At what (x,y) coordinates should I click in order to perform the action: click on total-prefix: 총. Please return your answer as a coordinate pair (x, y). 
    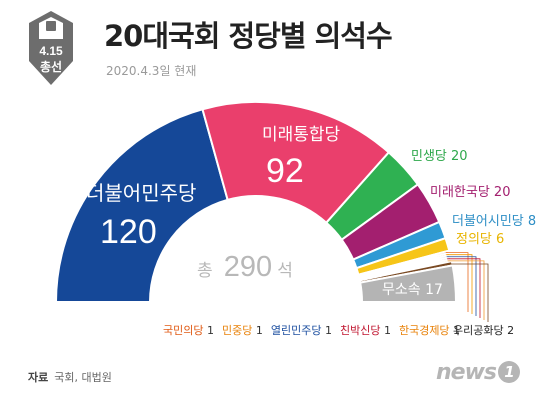
    Looking at the image, I should click on (205, 271).